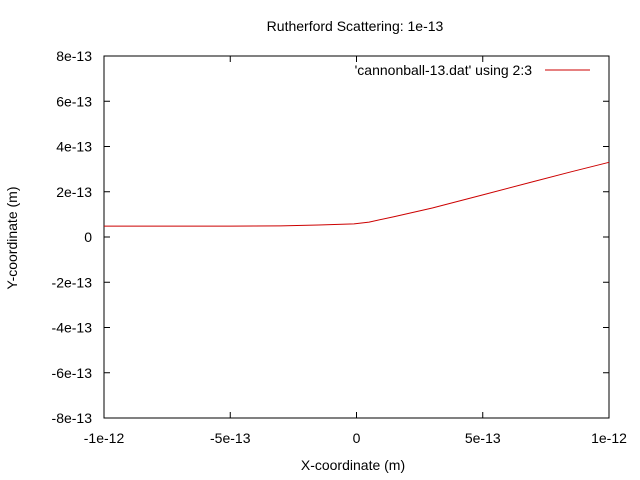 Image resolution: width=640 pixels, height=480 pixels. What do you see at coordinates (74, 101) in the screenshot?
I see `y-tick-label: 6e-13` at bounding box center [74, 101].